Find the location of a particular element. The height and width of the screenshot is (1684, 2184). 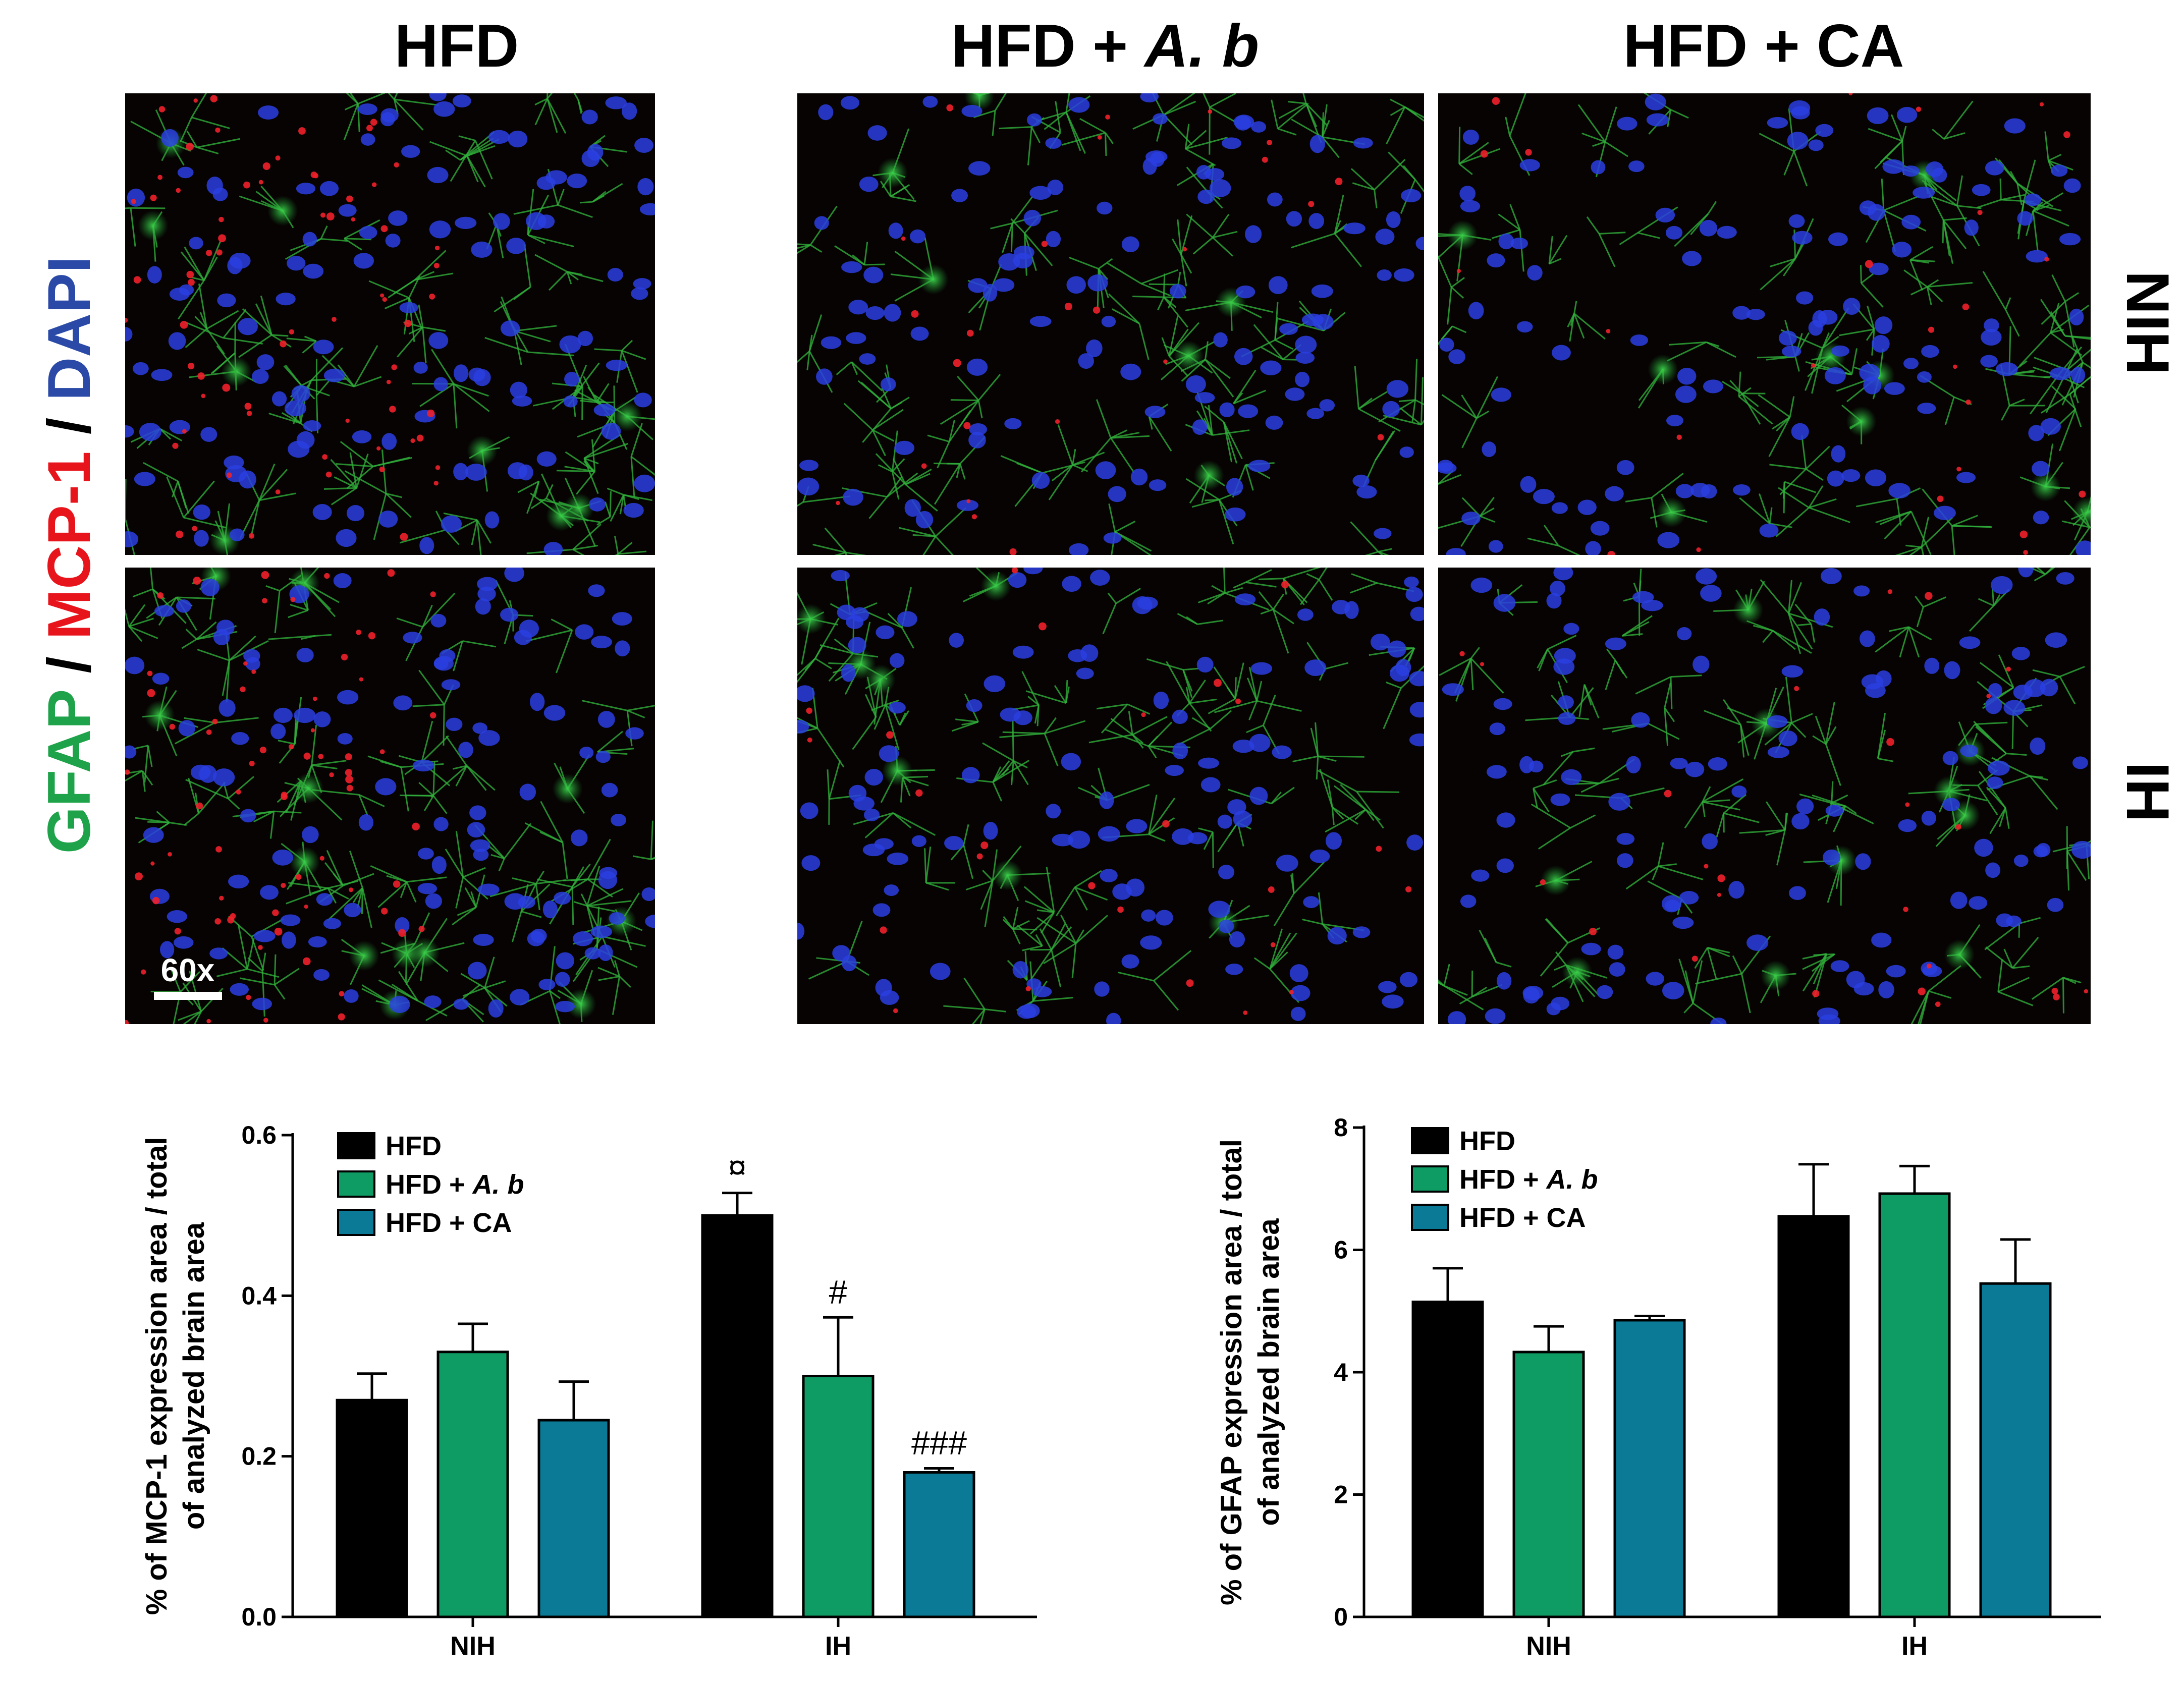

row-label-nih: NIH is located at coordinates (2147, 323).